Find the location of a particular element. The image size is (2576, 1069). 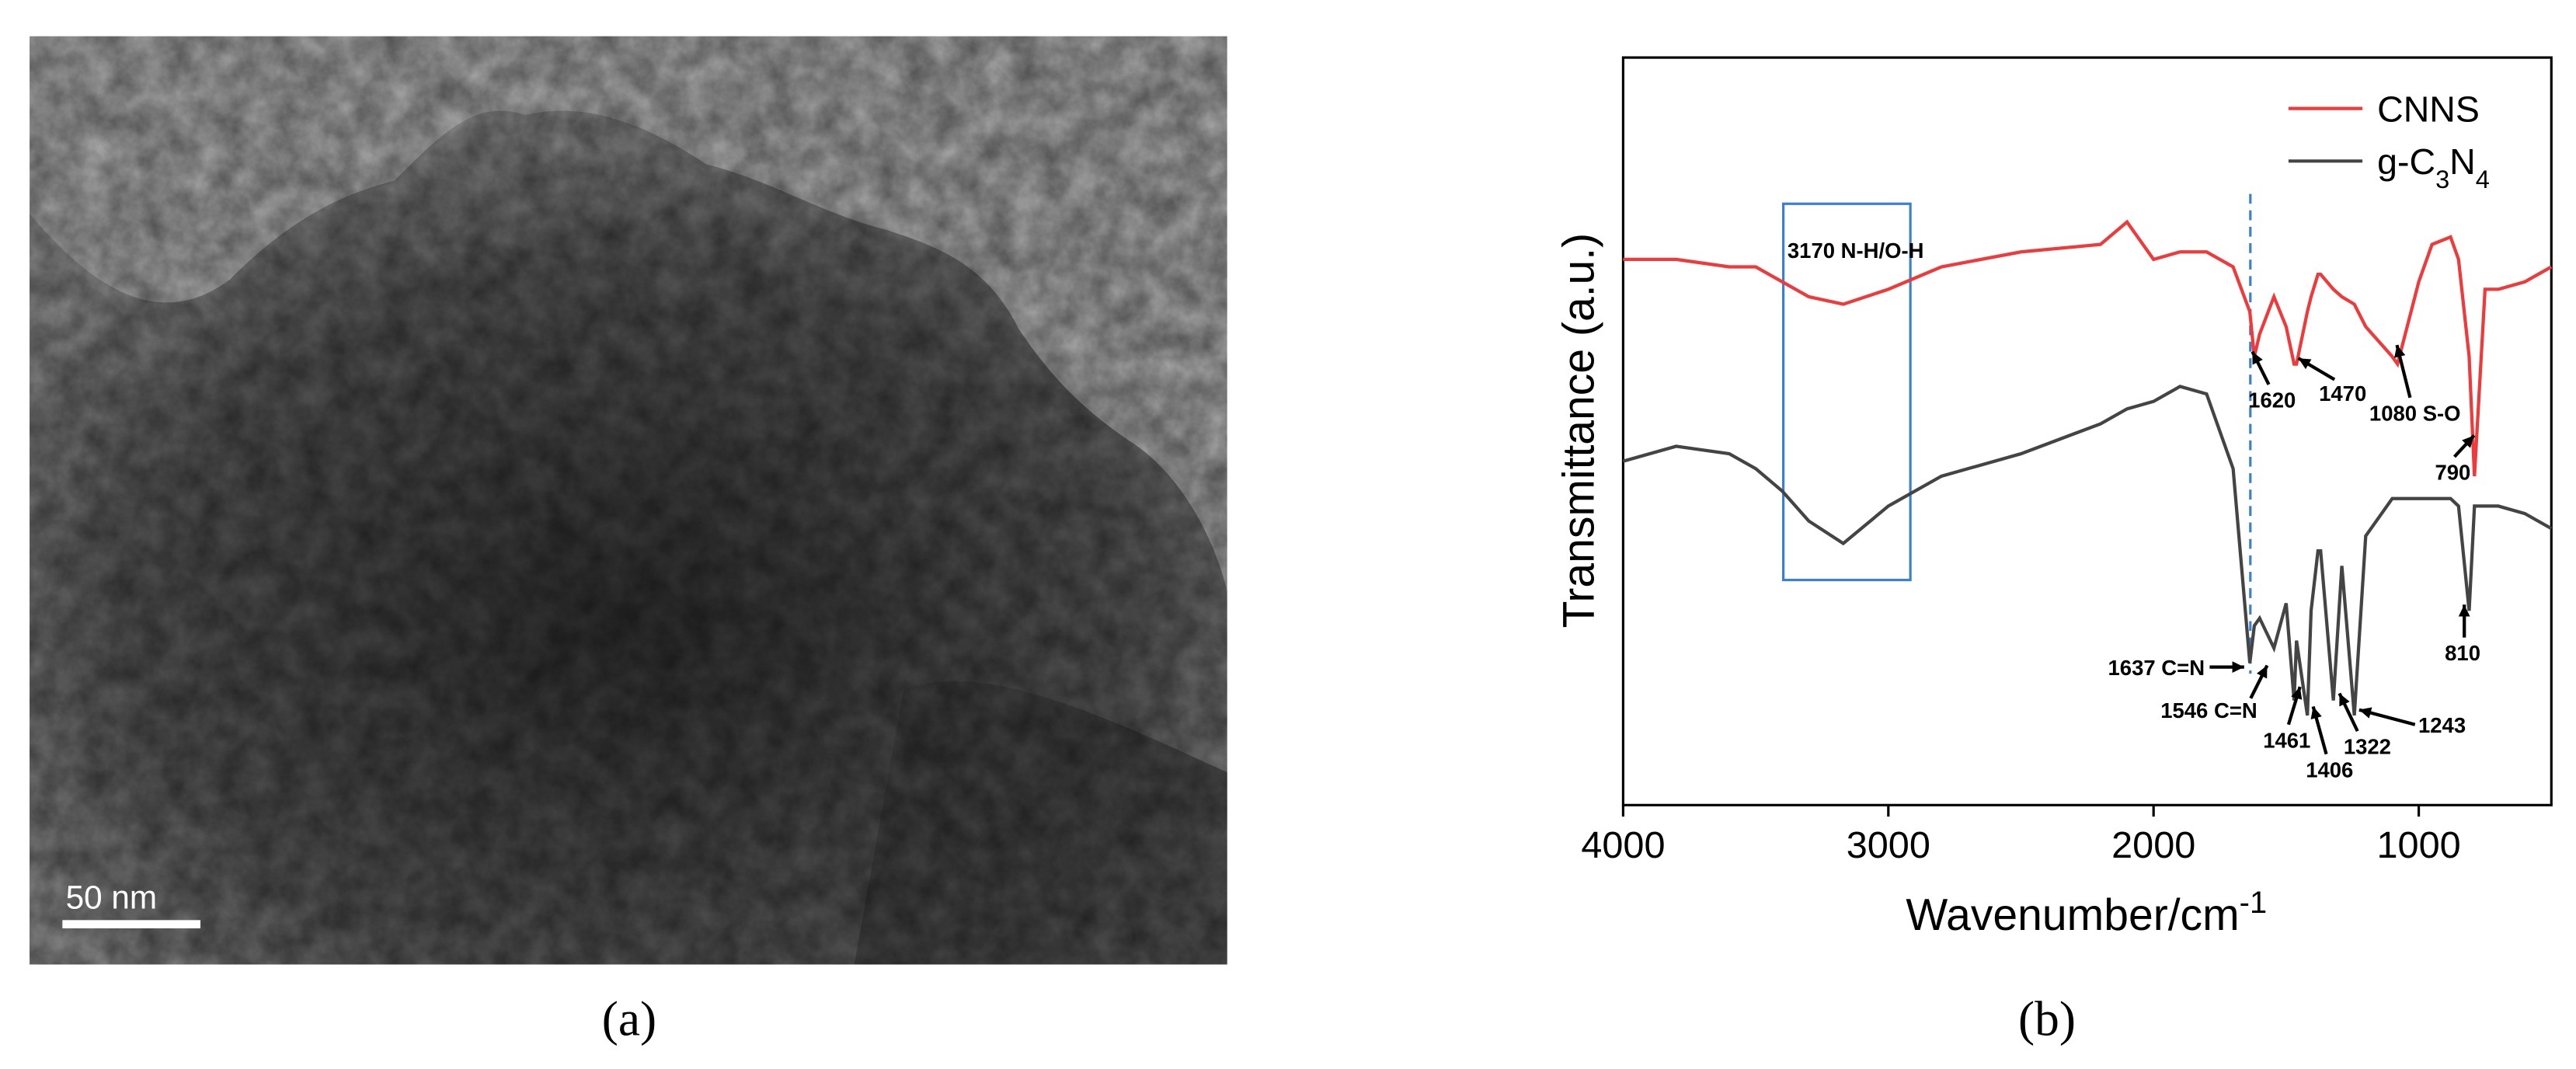

caption-a: (a) is located at coordinates (629, 1018).